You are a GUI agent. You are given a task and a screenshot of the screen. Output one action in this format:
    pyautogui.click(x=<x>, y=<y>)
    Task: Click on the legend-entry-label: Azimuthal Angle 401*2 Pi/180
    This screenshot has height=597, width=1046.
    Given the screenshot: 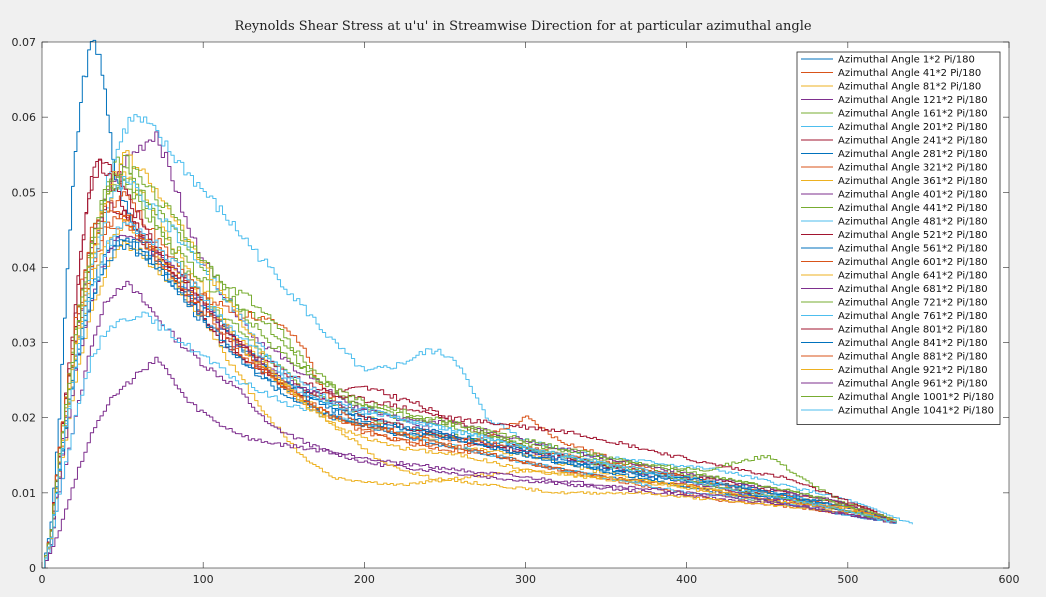 What is the action you would take?
    pyautogui.click(x=913, y=195)
    